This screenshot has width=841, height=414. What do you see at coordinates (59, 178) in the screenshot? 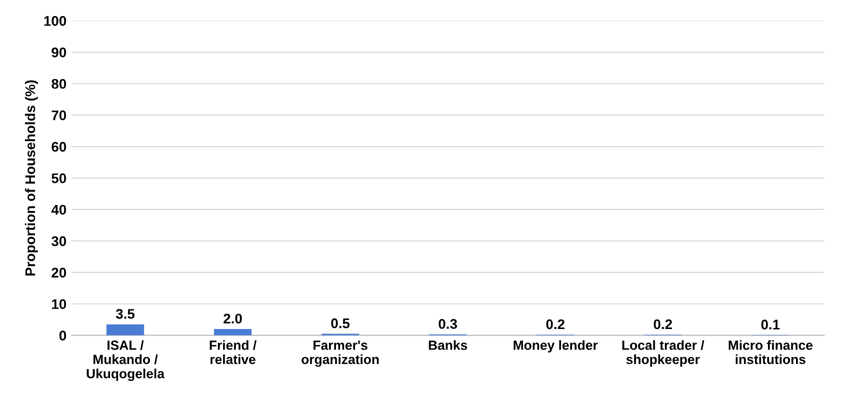
I see `y-tick-label: 50` at bounding box center [59, 178].